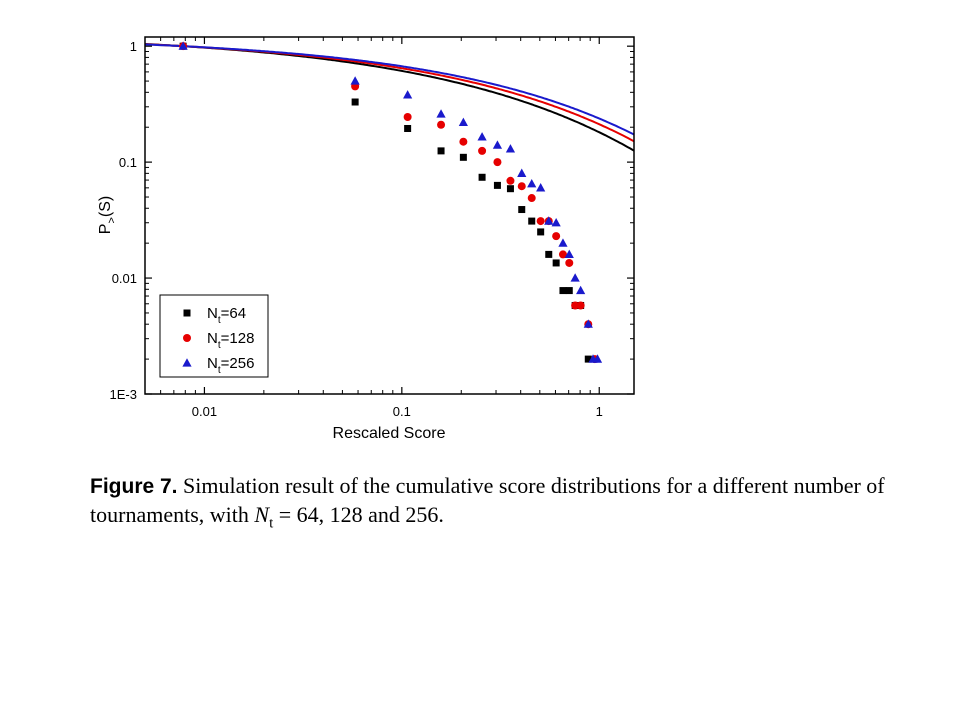  Describe the element at coordinates (358, 514) in the screenshot. I see `caption-math-rest: = 64, 128 and 256.` at that location.